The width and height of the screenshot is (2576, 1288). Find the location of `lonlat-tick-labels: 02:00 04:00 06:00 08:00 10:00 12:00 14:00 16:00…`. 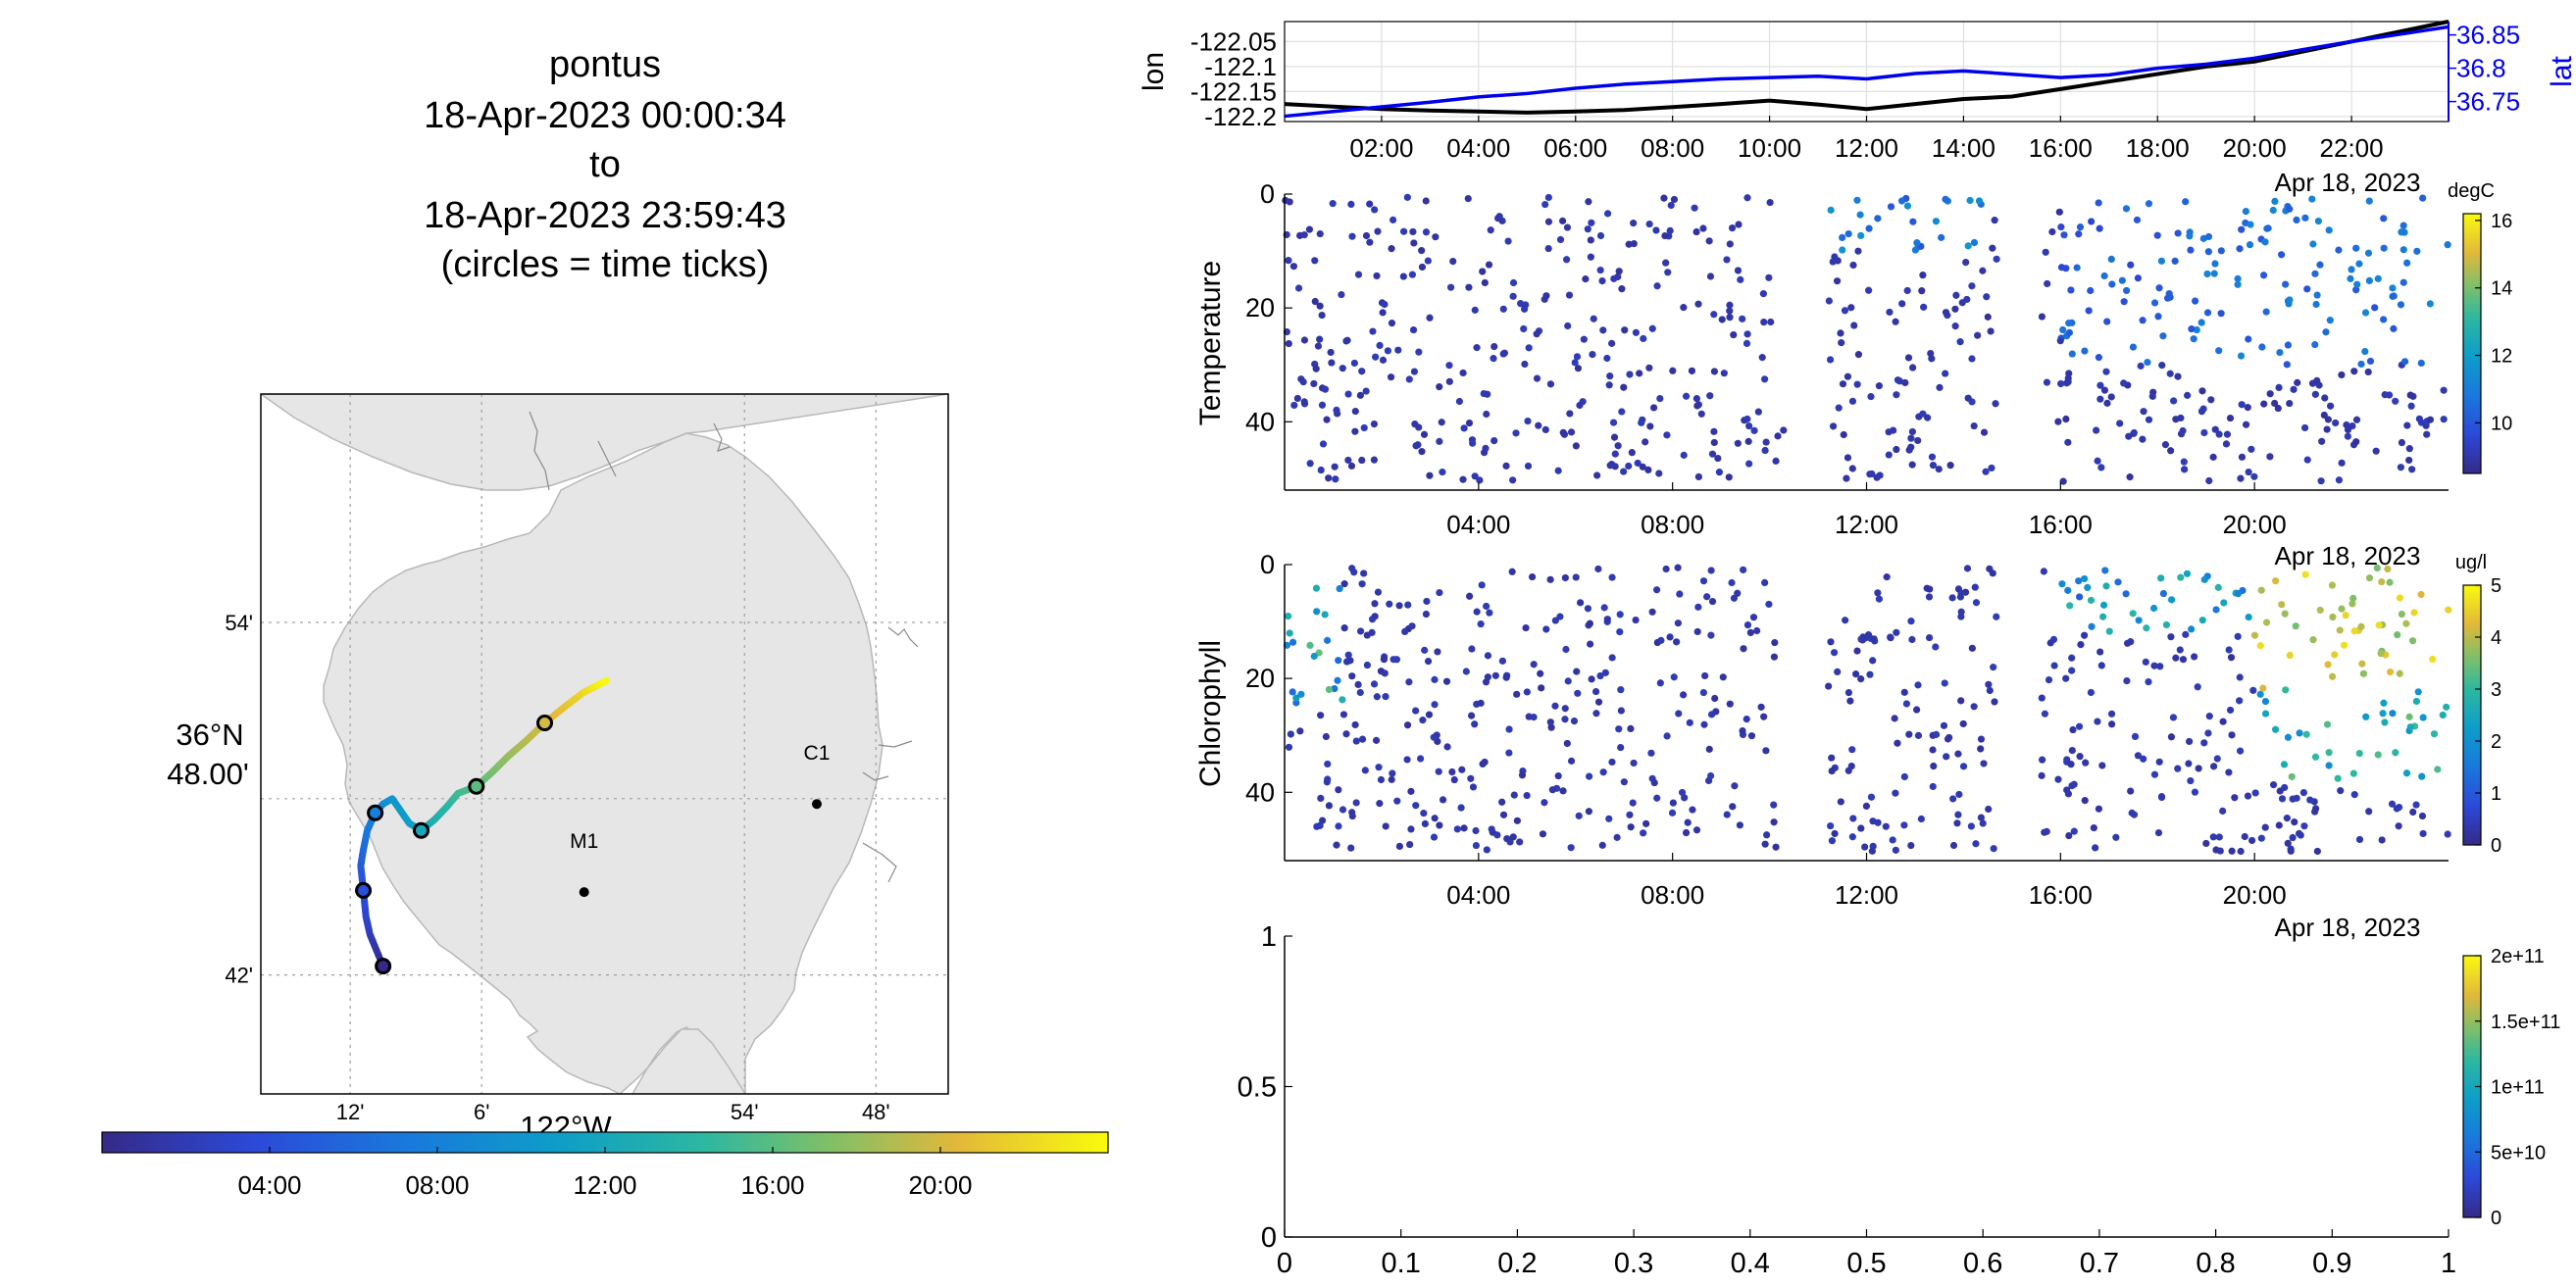

lonlat-tick-labels: 02:00 04:00 06:00 08:00 10:00 12:00 14:00 16:00… is located at coordinates (1855, 92).